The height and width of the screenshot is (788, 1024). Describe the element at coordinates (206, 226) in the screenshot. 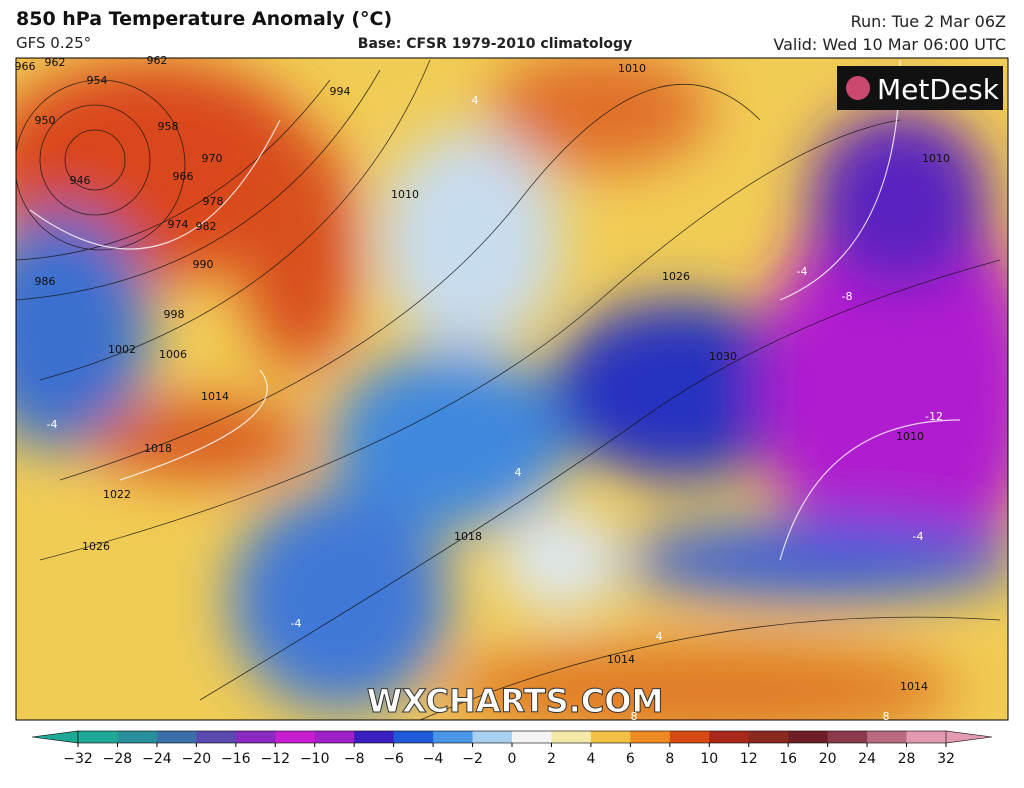

I see `contour-label: 982` at that location.